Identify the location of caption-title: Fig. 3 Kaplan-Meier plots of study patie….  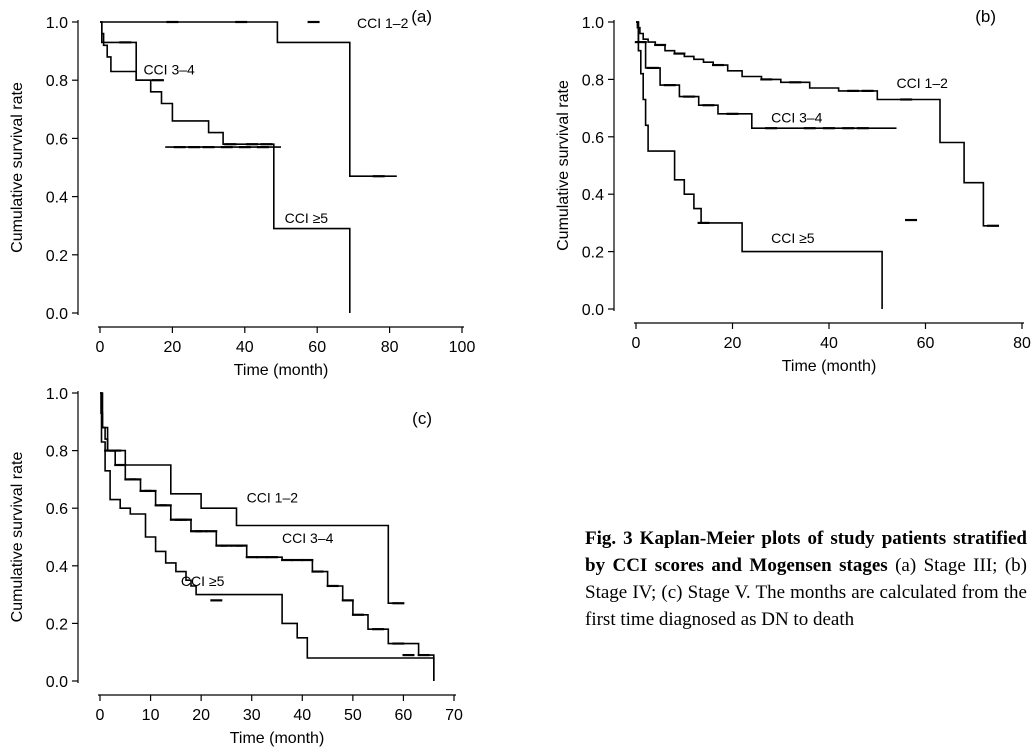
(806, 552).